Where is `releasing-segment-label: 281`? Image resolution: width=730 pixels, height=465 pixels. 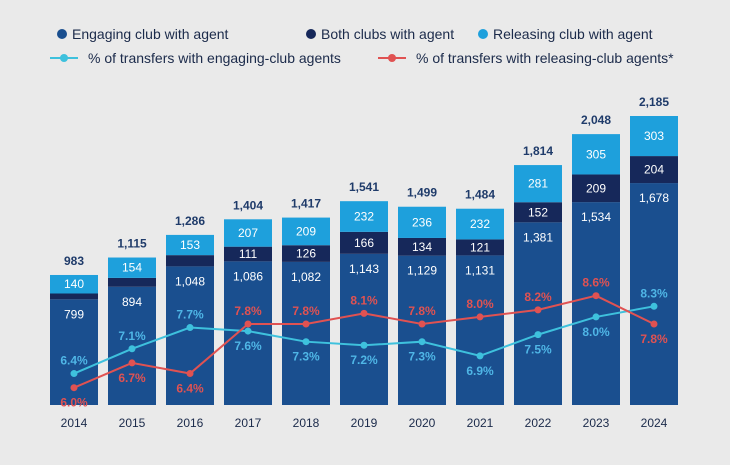
releasing-segment-label: 281 is located at coordinates (538, 184).